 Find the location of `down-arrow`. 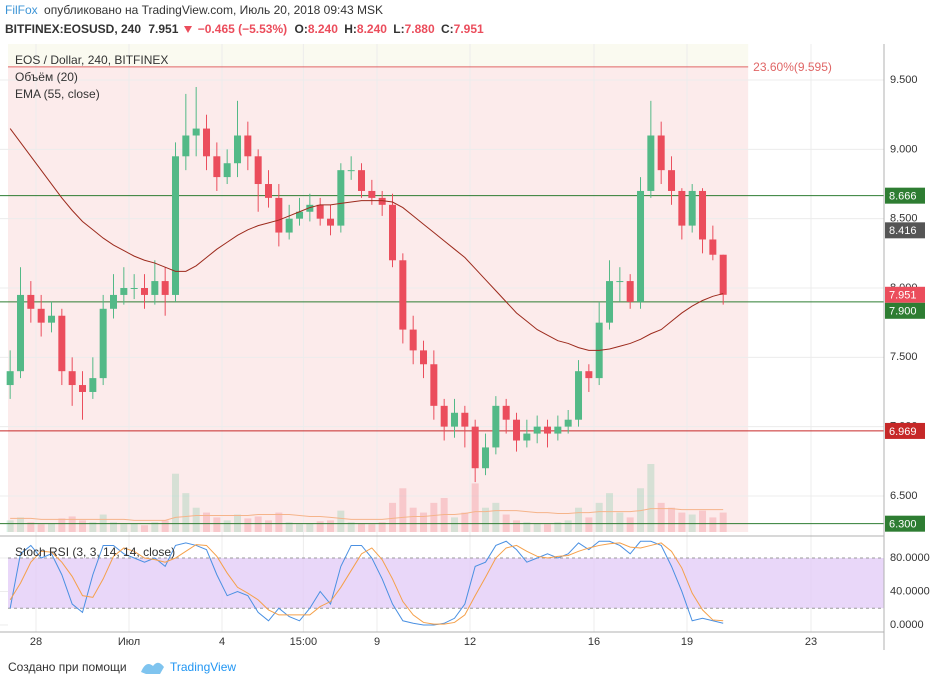

down-arrow is located at coordinates (188, 29).